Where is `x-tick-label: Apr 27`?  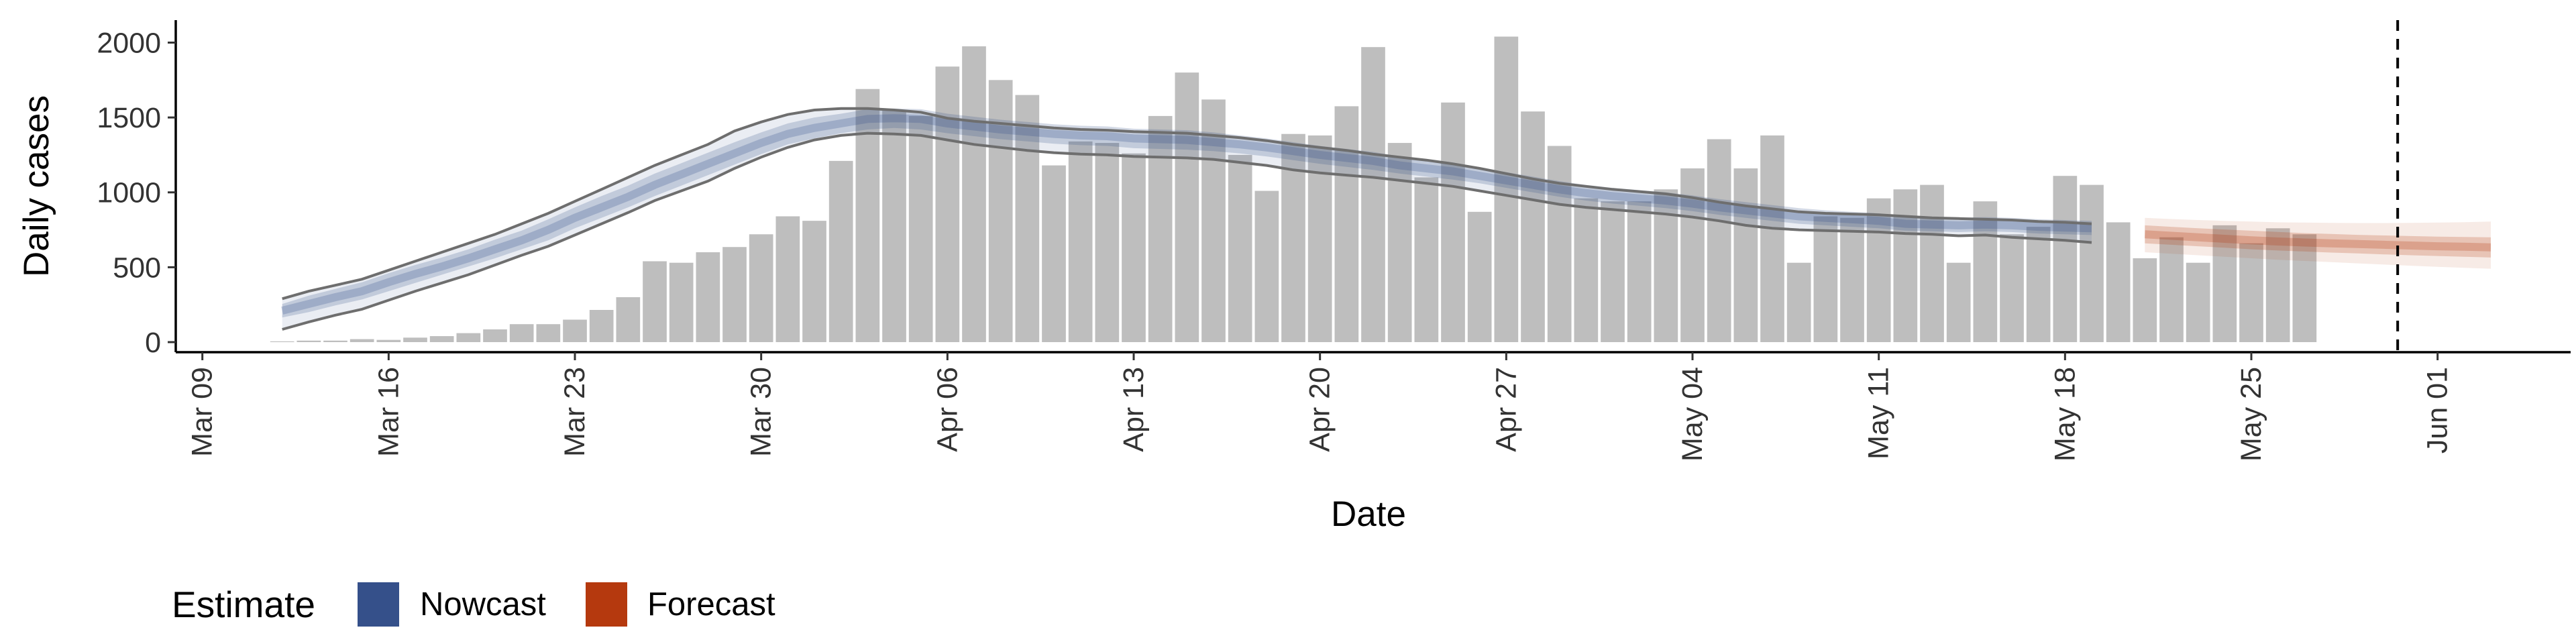
x-tick-label: Apr 27 is located at coordinates (1506, 409).